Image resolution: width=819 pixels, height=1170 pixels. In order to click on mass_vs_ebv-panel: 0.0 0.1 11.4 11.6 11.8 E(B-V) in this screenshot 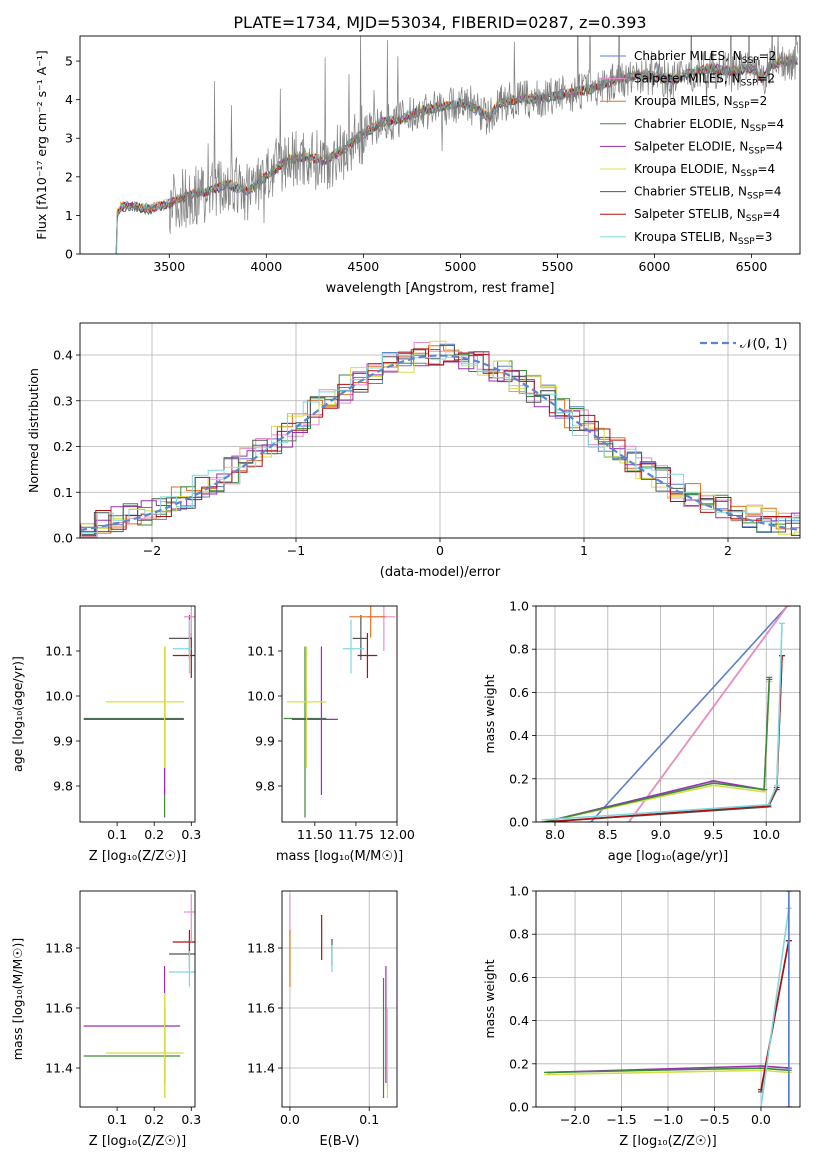, I will do `click(322, 1019)`.